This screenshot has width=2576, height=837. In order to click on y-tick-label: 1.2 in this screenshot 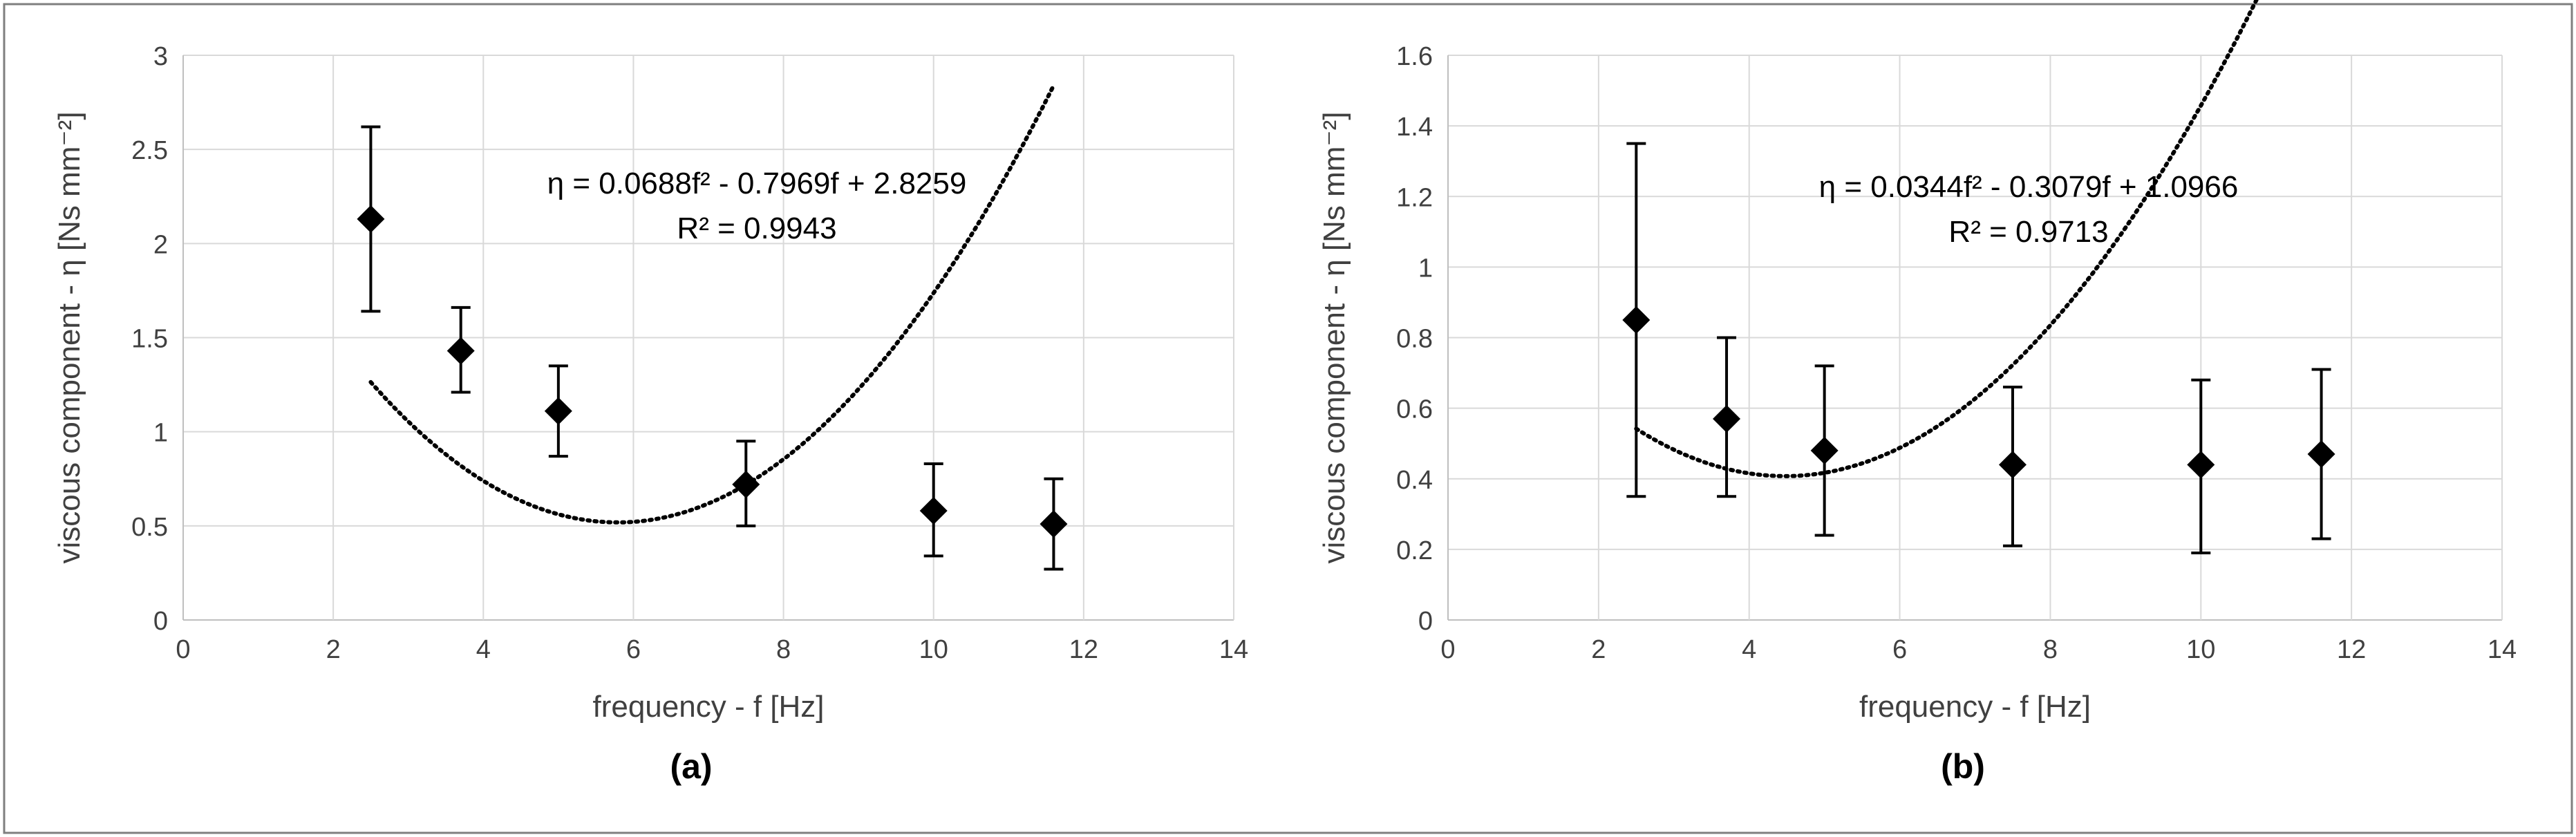, I will do `click(1414, 198)`.